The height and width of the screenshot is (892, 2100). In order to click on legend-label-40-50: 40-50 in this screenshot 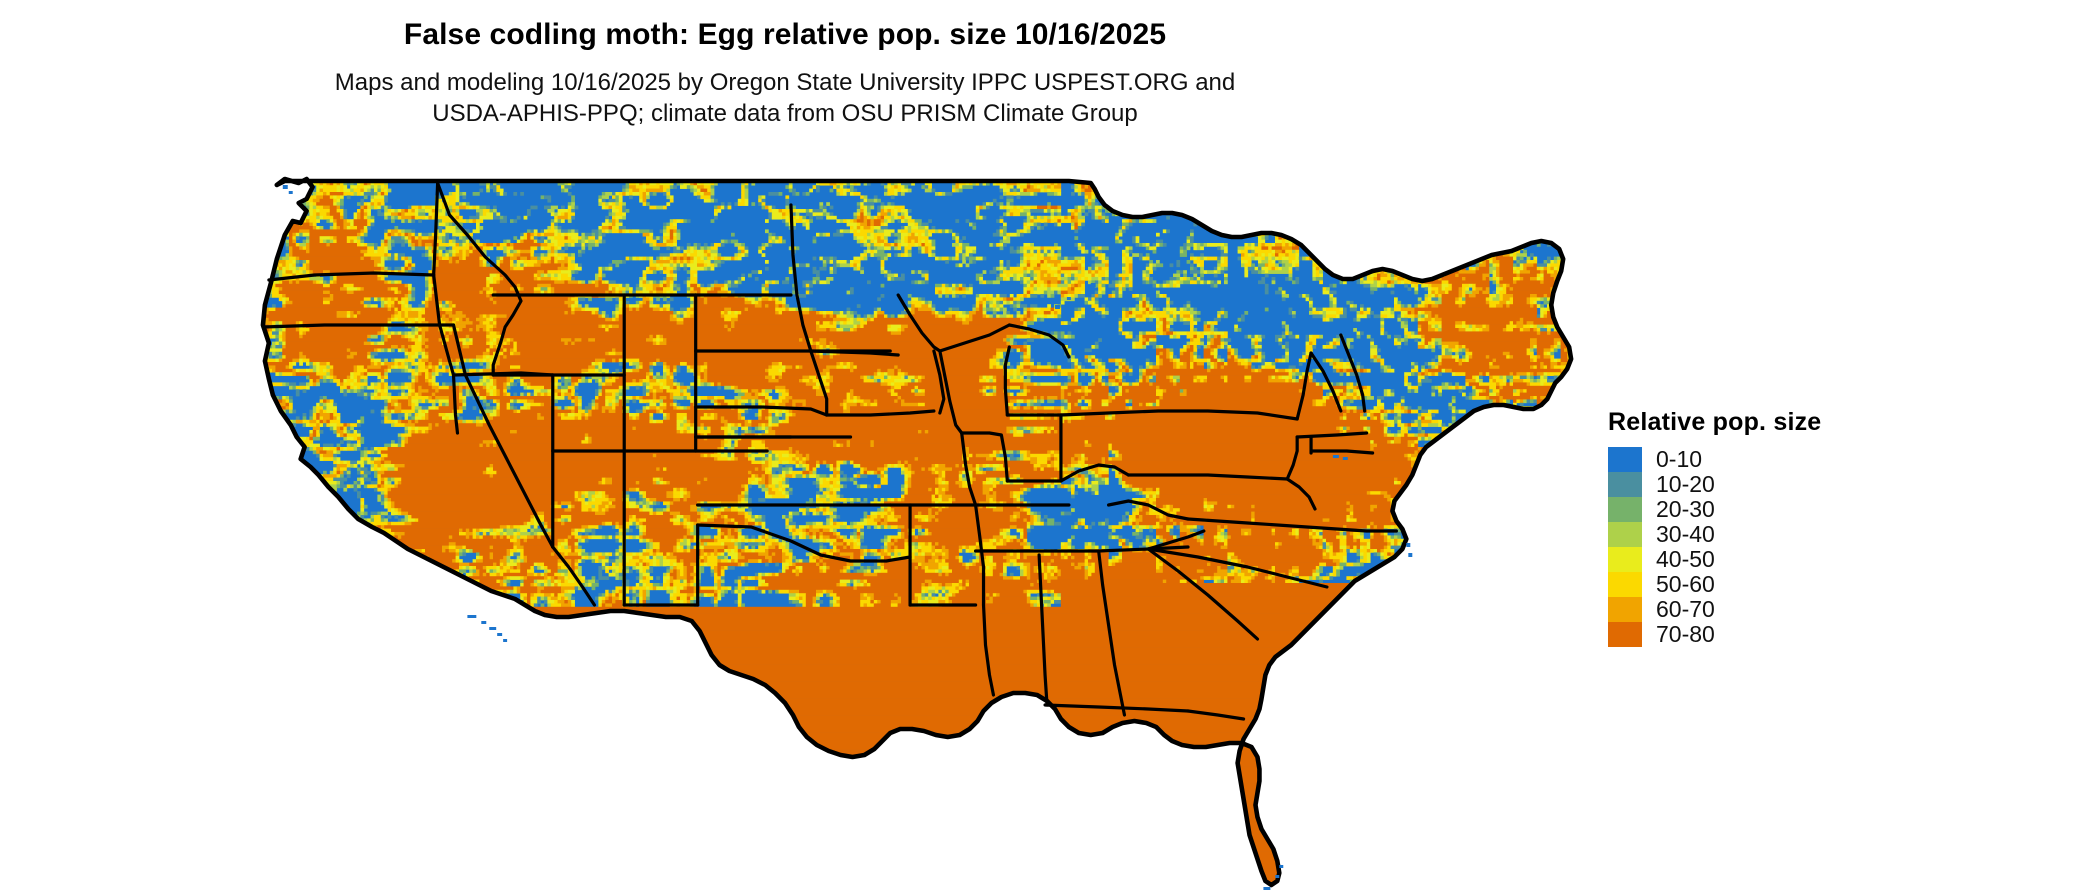, I will do `click(1685, 559)`.